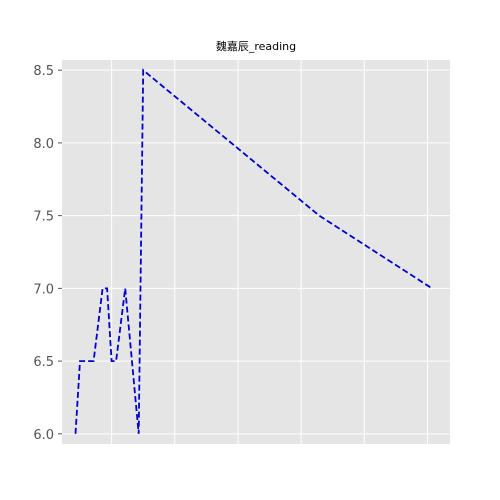 This screenshot has width=500, height=500. Describe the element at coordinates (43, 217) in the screenshot. I see `y-tick-label: 7.5` at that location.